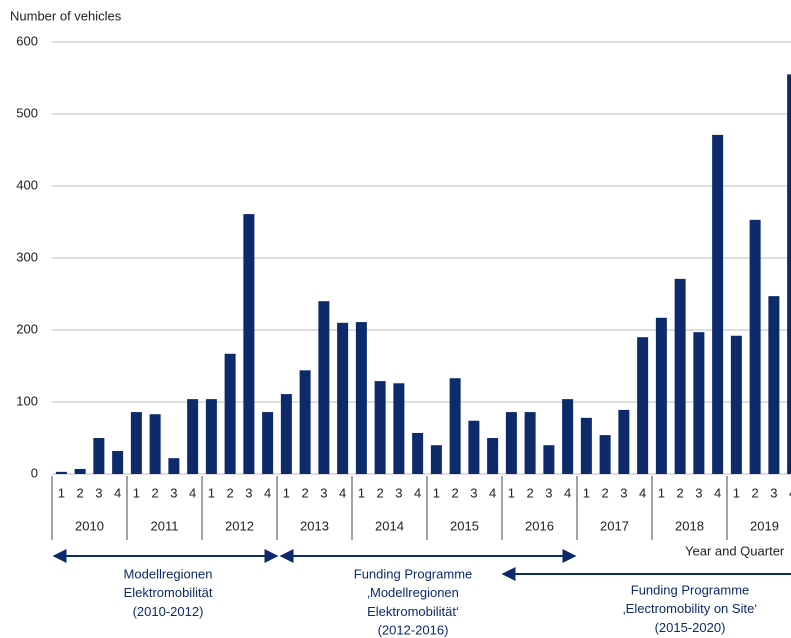 This screenshot has width=791, height=638. Describe the element at coordinates (389, 525) in the screenshot. I see `year-label: 2014` at that location.